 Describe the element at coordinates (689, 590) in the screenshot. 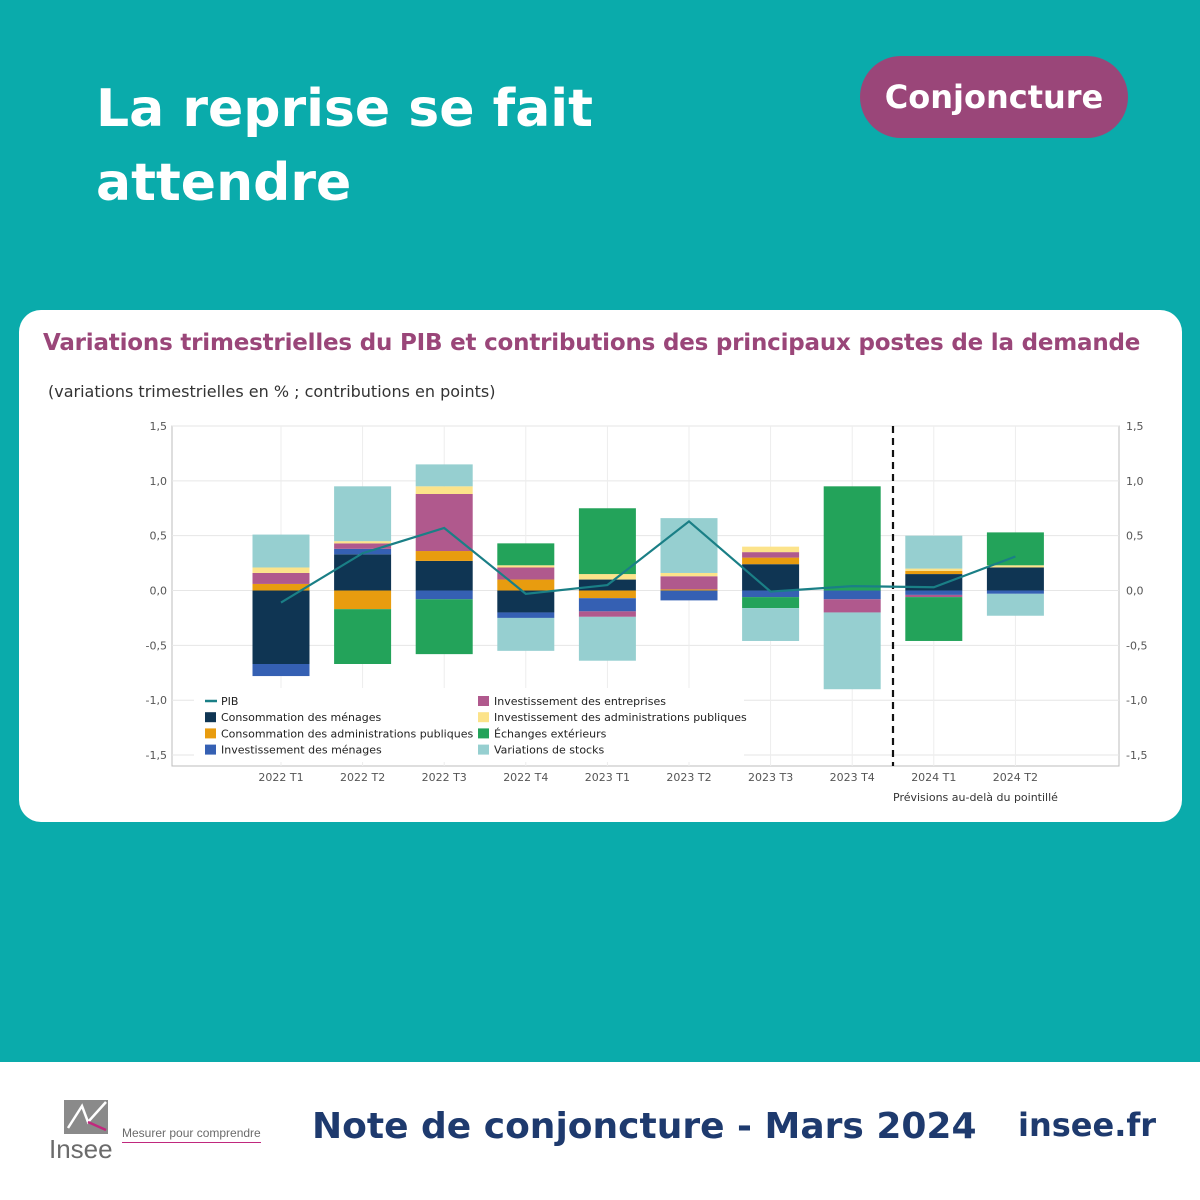

I see `bar-consommation-des-administrations-publiques-2023-t2` at that location.